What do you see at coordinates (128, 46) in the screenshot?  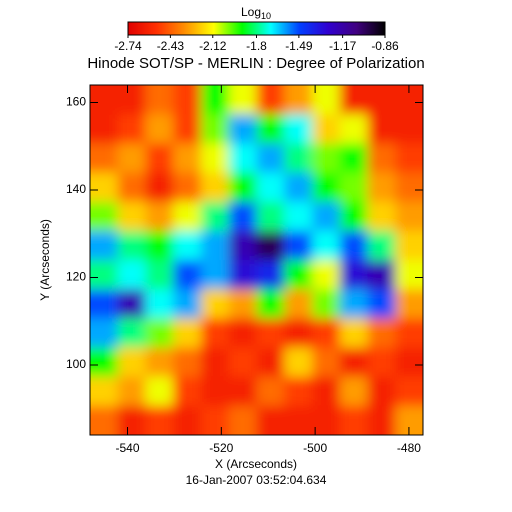 I see `colorbar-tick-label: -2.74` at bounding box center [128, 46].